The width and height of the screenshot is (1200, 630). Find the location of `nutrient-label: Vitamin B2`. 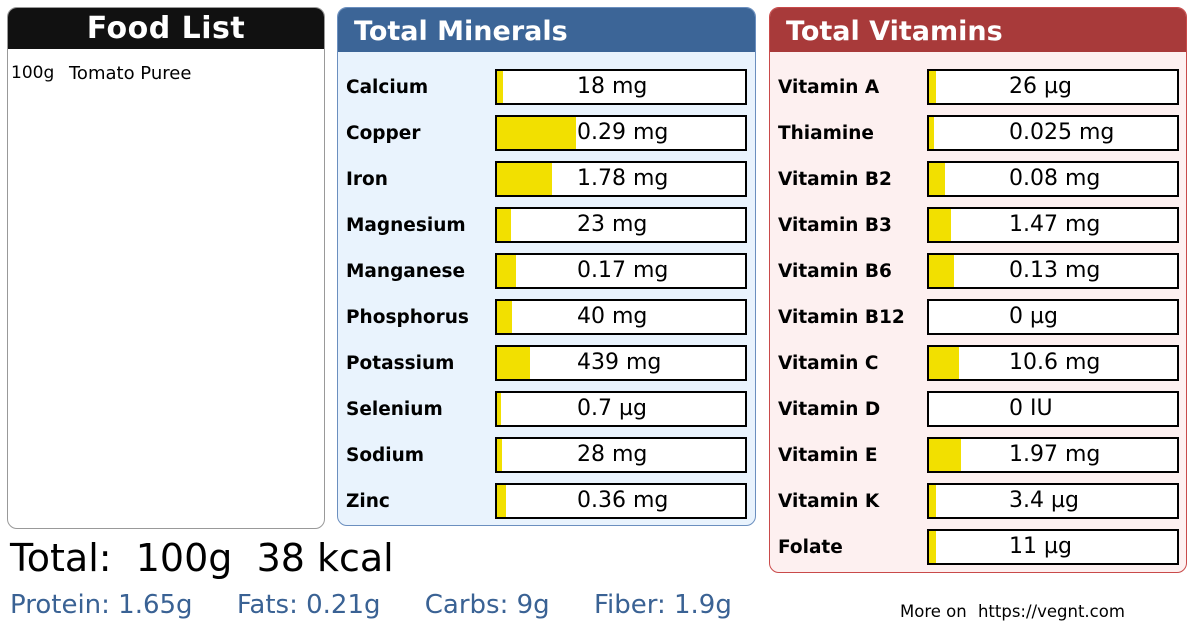

nutrient-label: Vitamin B2 is located at coordinates (835, 179).